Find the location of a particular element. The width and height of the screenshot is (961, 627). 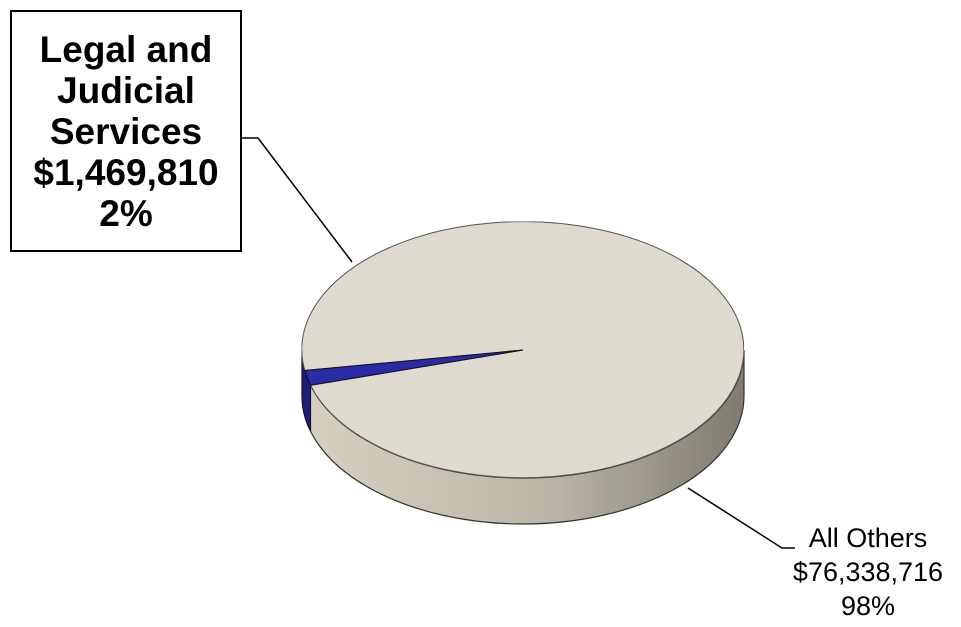

label-legal-name-2: Judicial is located at coordinates (126, 90).